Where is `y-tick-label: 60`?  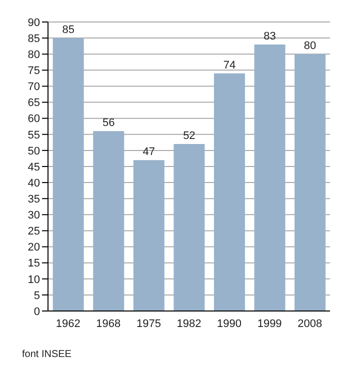 y-tick-label: 60 is located at coordinates (34, 119).